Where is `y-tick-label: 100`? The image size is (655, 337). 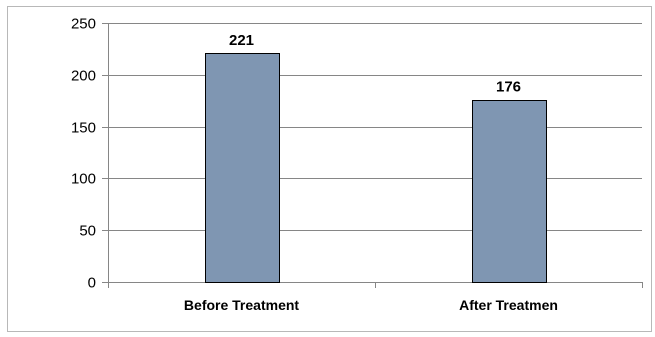
y-tick-label: 100 is located at coordinates (83, 179).